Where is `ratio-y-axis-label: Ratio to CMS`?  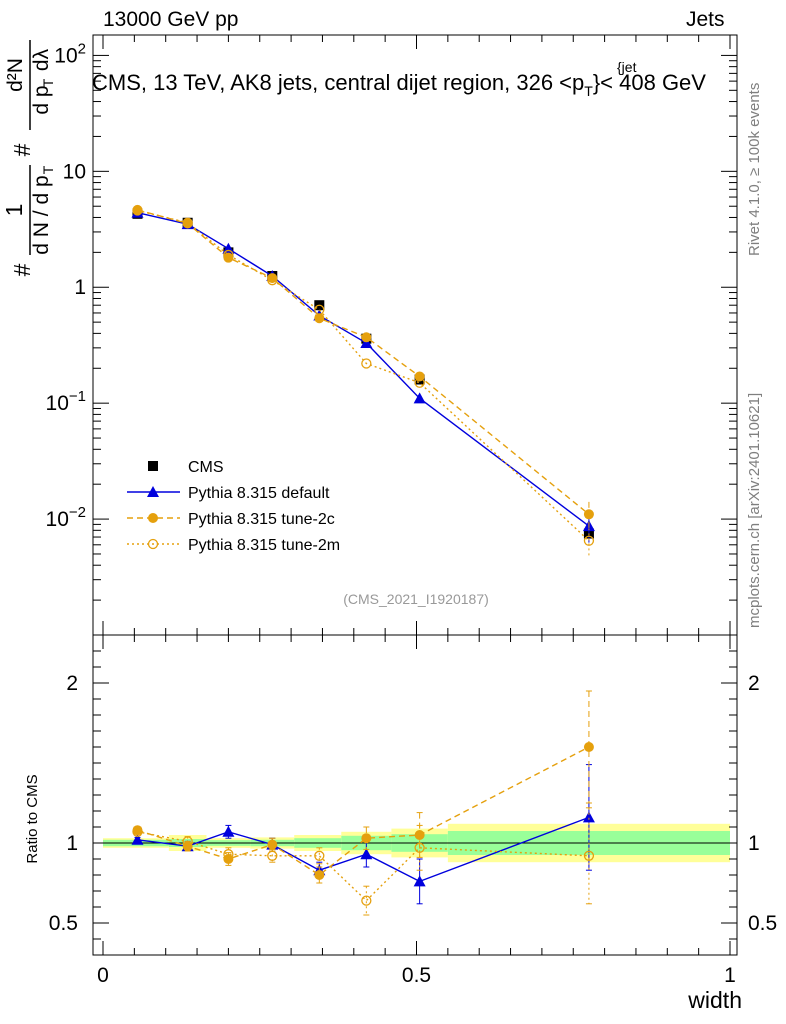
ratio-y-axis-label: Ratio to CMS is located at coordinates (32, 818).